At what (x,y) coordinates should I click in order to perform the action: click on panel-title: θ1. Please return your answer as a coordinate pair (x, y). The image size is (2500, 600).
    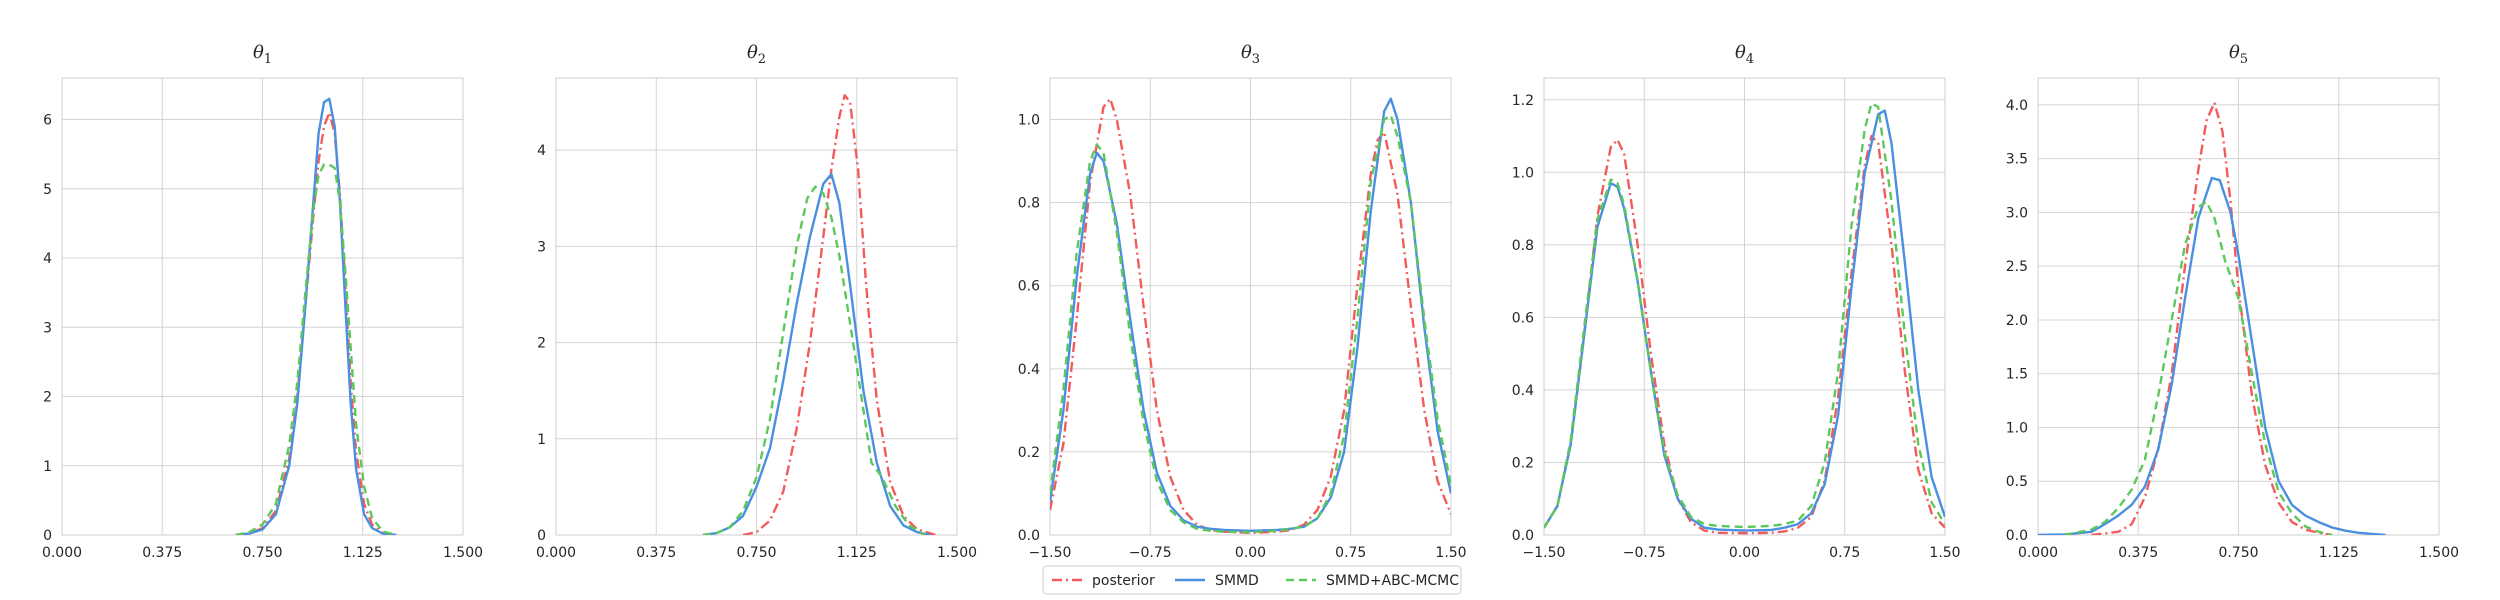
    Looking at the image, I should click on (262, 54).